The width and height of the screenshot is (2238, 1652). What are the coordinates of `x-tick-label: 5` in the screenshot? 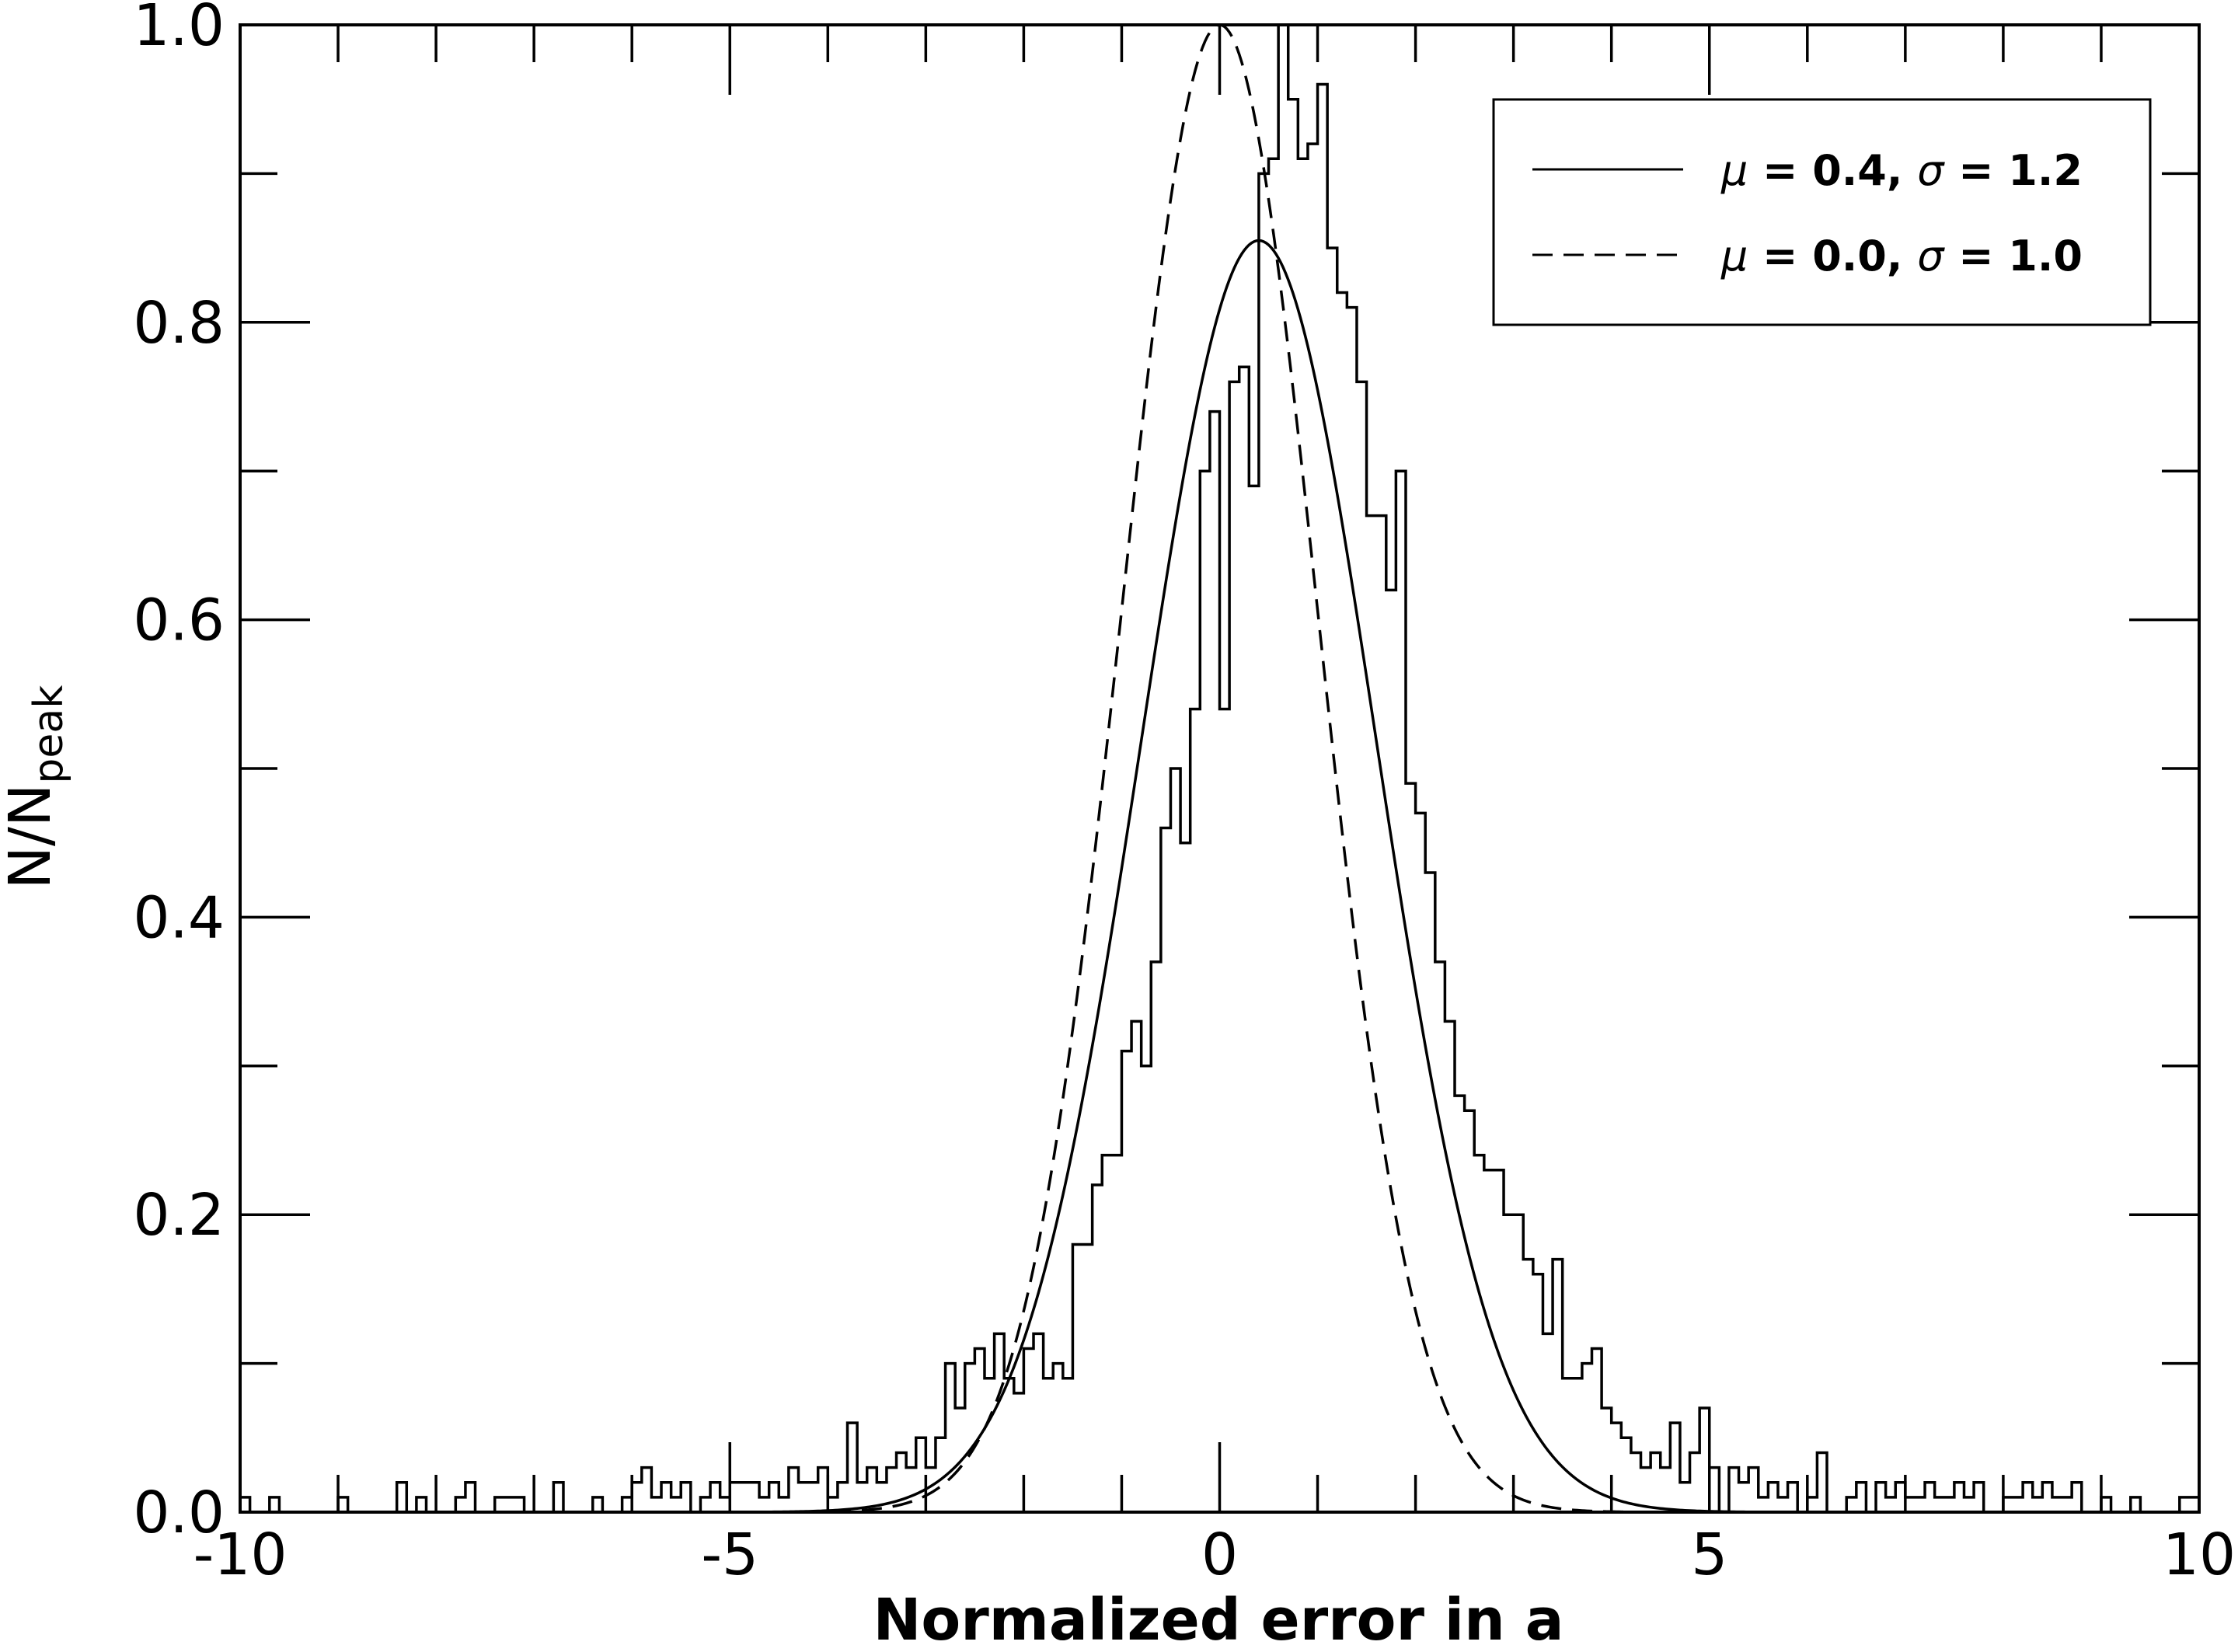 It's located at (1709, 1554).